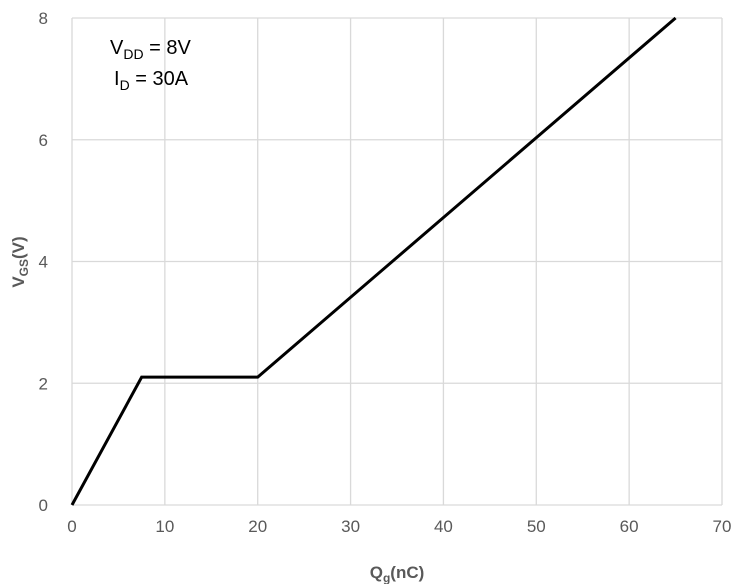 The height and width of the screenshot is (584, 736). What do you see at coordinates (257, 526) in the screenshot?
I see `x-tick-label-2: 20` at bounding box center [257, 526].